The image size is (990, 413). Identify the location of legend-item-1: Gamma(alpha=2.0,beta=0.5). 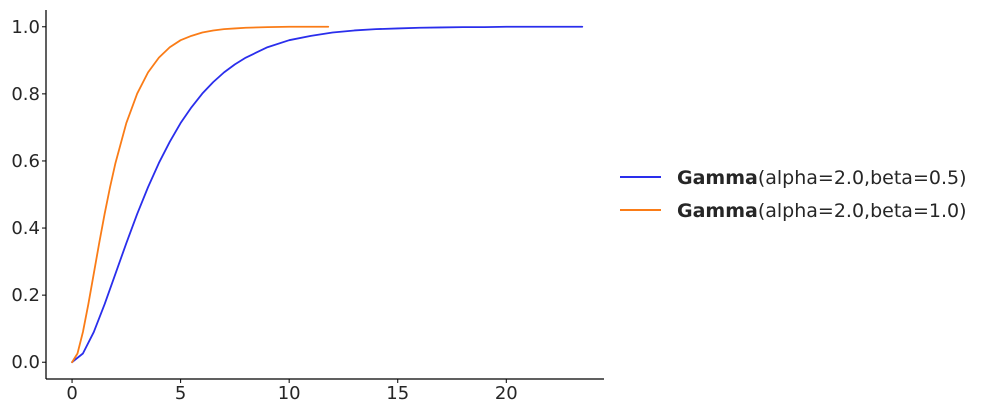
(793, 178).